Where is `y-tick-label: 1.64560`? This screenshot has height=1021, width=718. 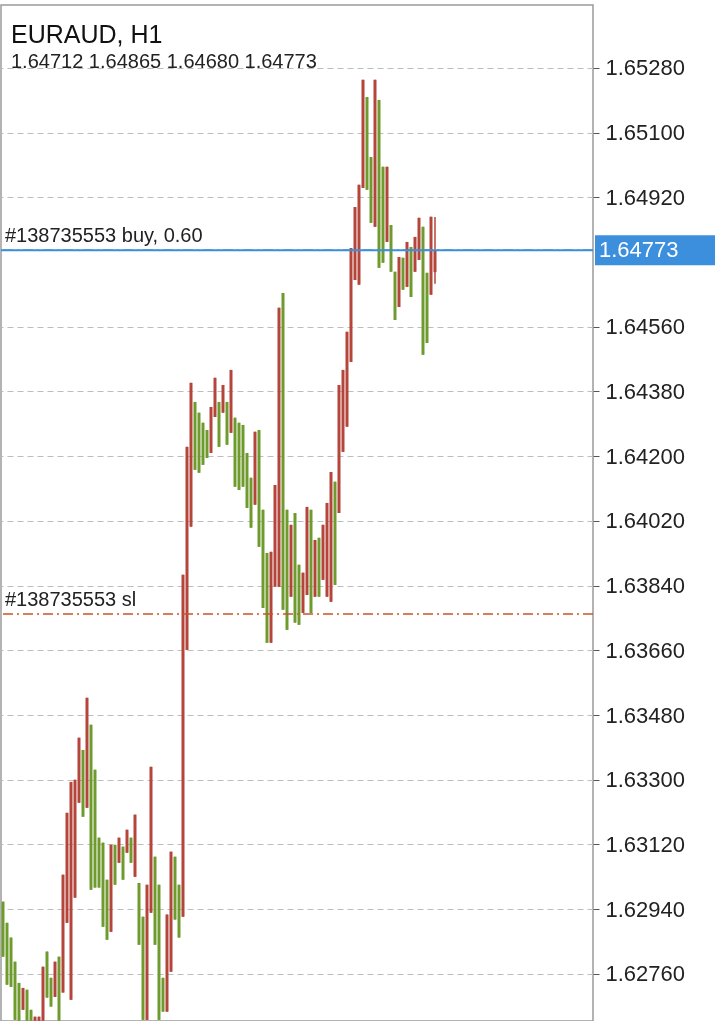 y-tick-label: 1.64560 is located at coordinates (645, 327).